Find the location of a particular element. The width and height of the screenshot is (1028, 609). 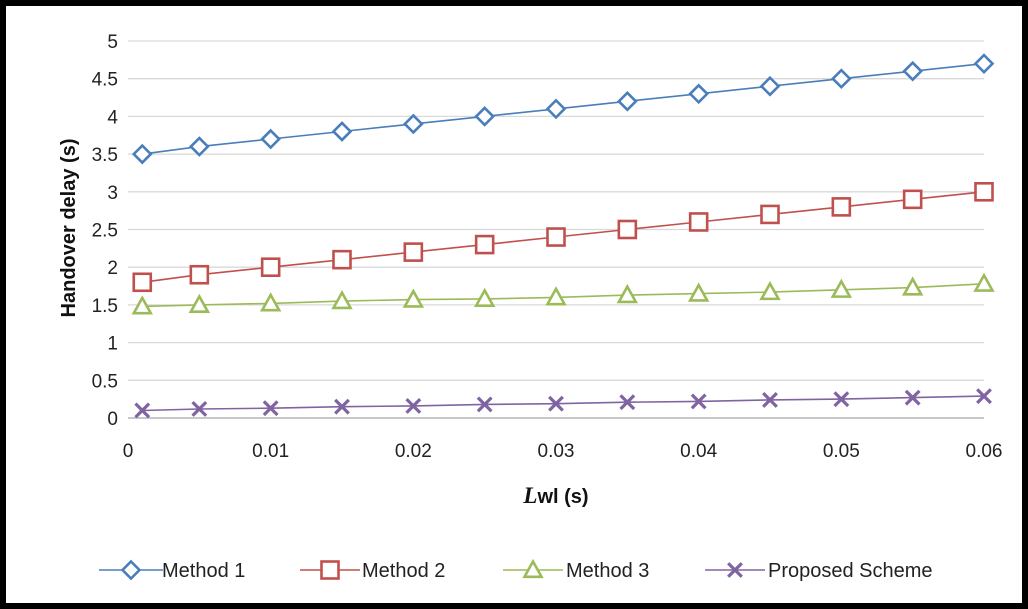

legend: Method 1 Method 2 Method 3 Proposed Scheme is located at coordinates (516, 570).